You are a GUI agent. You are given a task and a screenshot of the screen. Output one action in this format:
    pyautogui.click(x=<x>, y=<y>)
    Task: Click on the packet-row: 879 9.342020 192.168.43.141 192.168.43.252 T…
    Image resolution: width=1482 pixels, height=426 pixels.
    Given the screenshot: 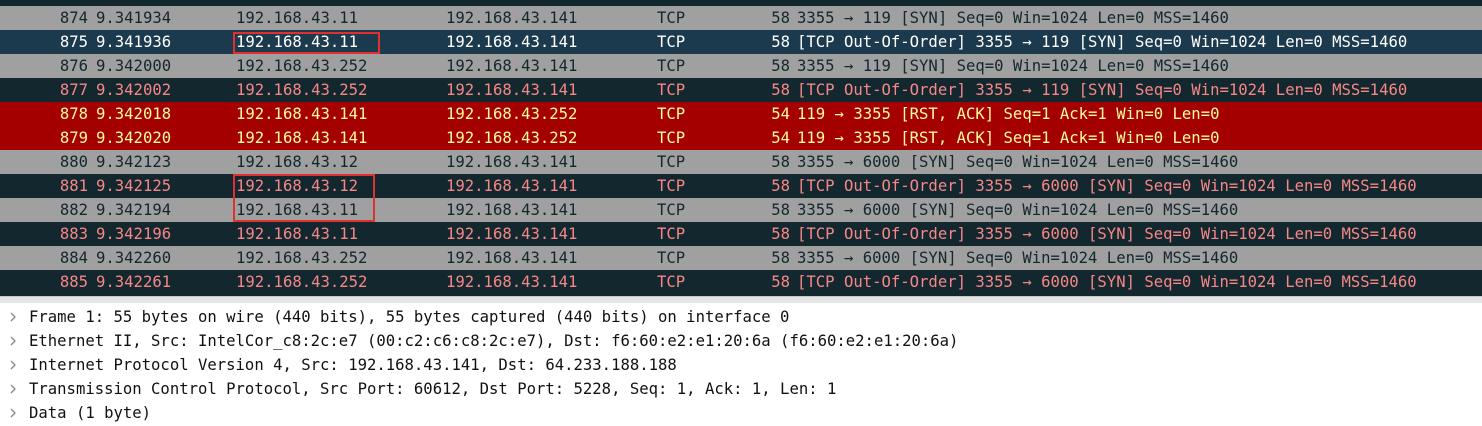 What is the action you would take?
    pyautogui.click(x=741, y=138)
    